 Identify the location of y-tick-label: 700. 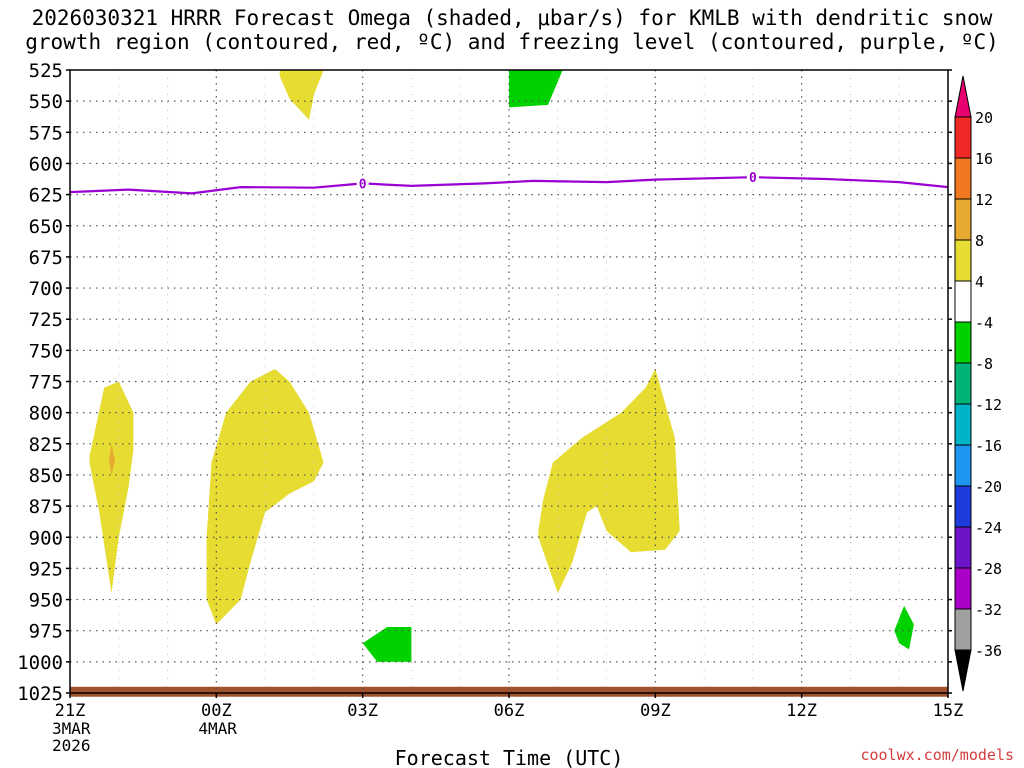
(46, 289).